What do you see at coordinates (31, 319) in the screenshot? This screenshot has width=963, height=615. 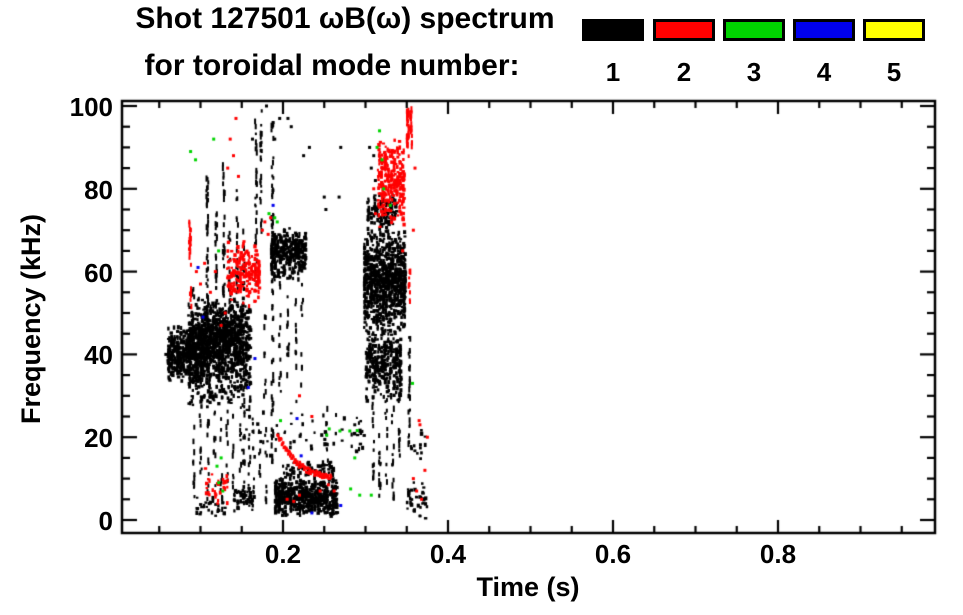 I see `y-axis-title: Frequency (kHz)` at bounding box center [31, 319].